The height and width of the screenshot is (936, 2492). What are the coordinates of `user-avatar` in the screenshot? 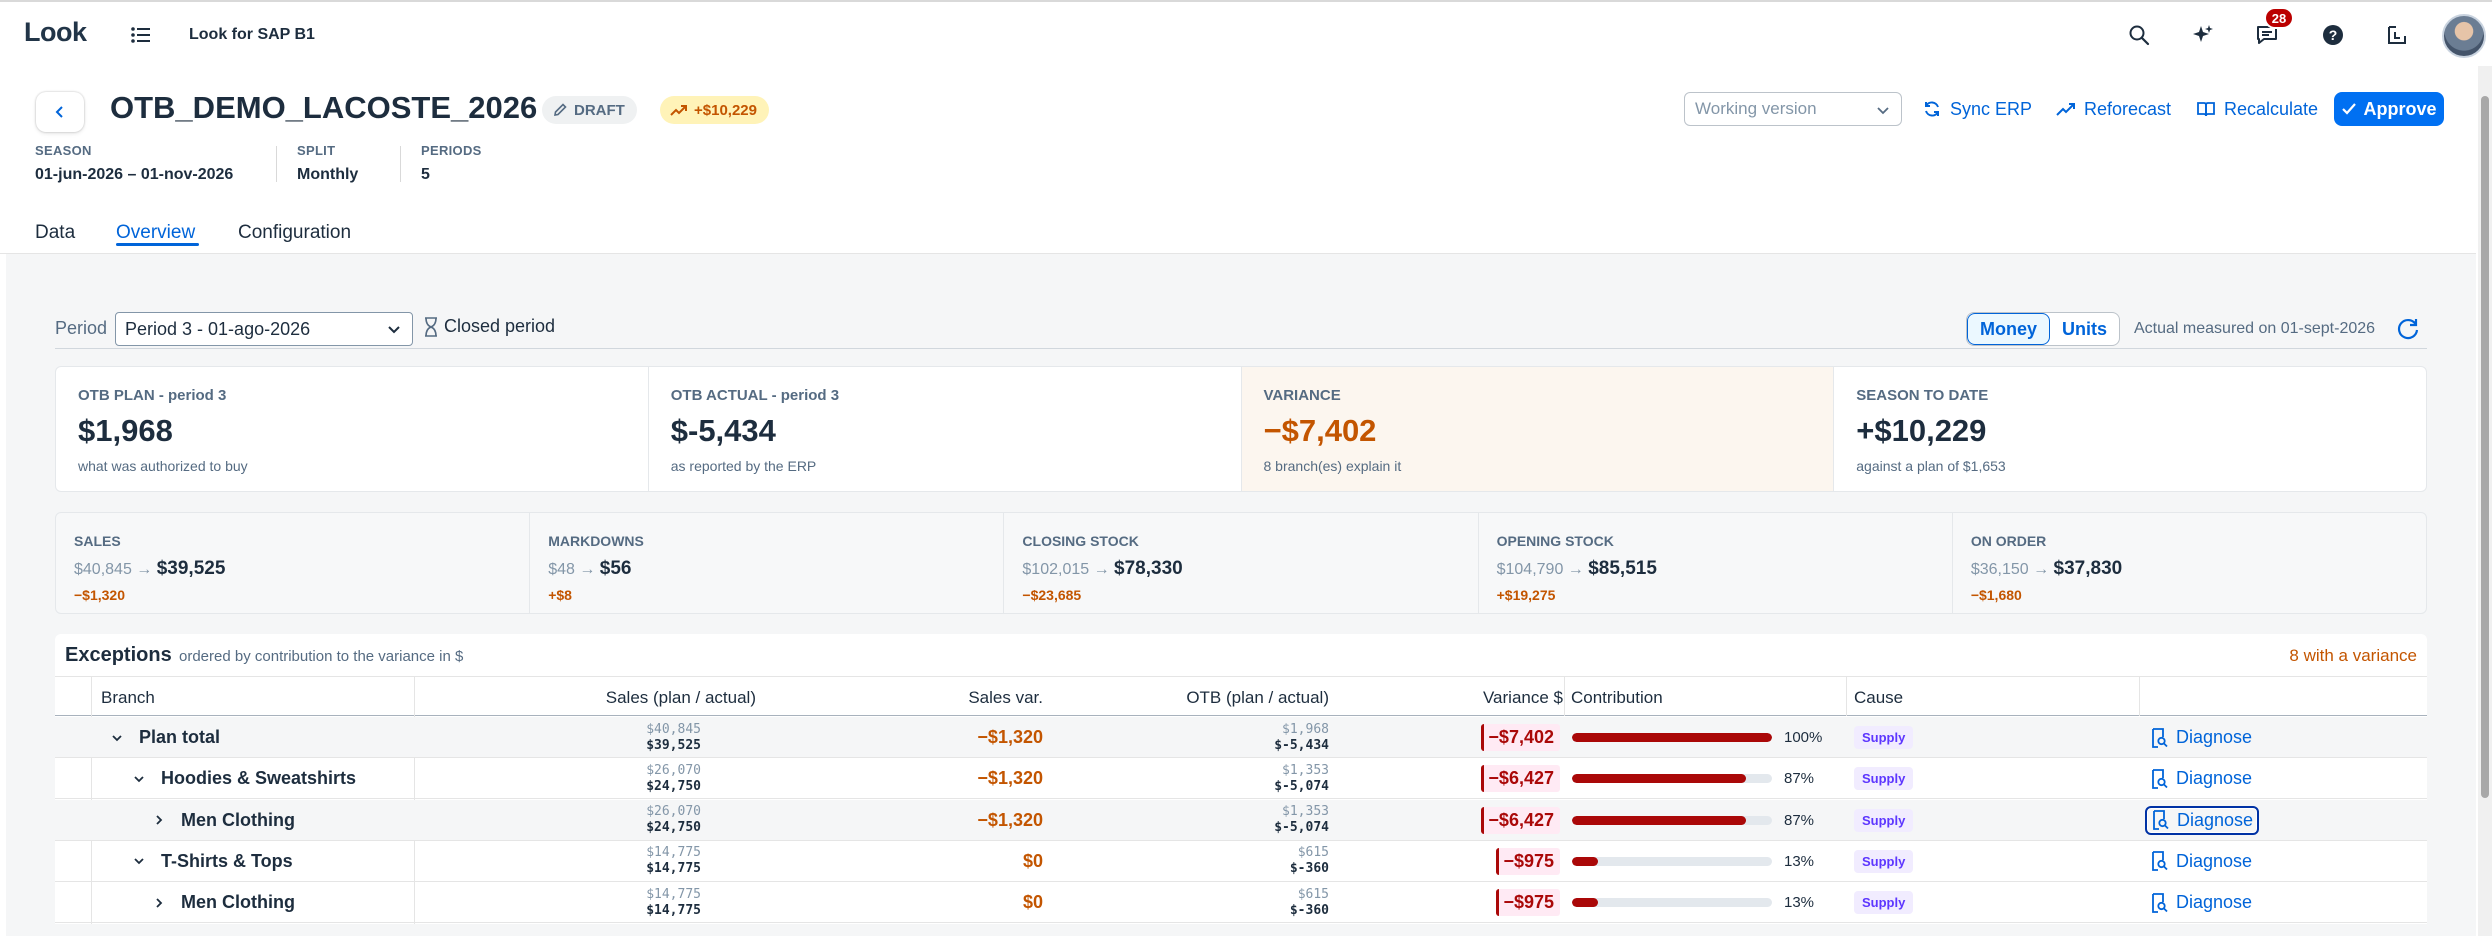 It's located at (2464, 36).